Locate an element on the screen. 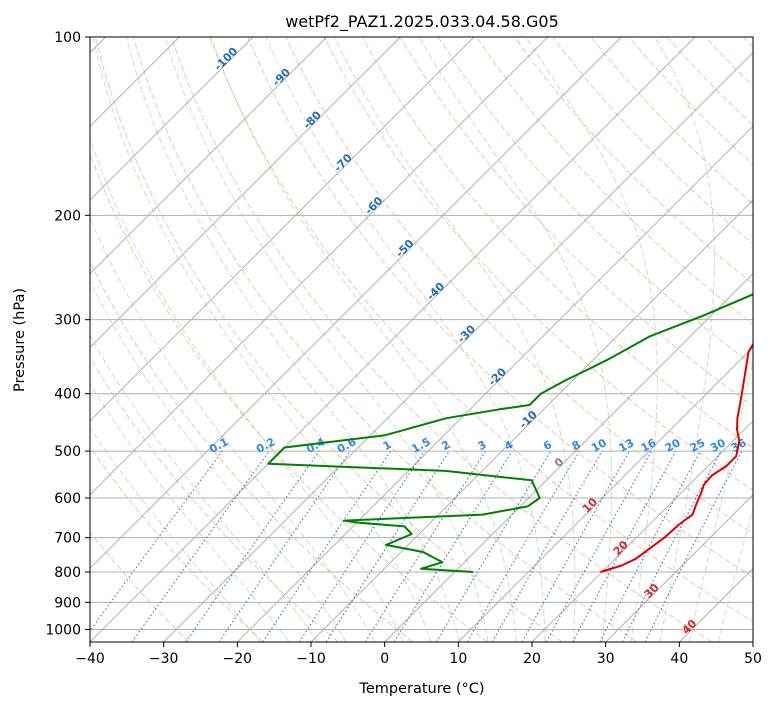  y-tick-label: 200 is located at coordinates (67, 216).